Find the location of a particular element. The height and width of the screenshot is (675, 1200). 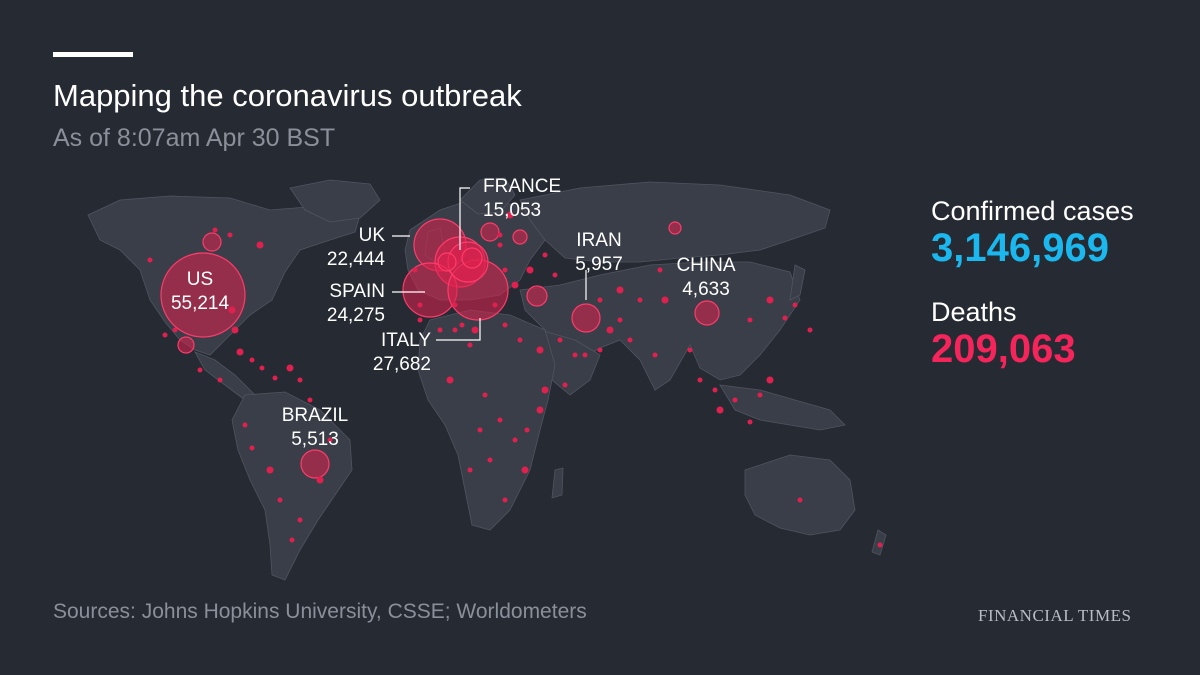

madagascar-landmass is located at coordinates (557, 483).